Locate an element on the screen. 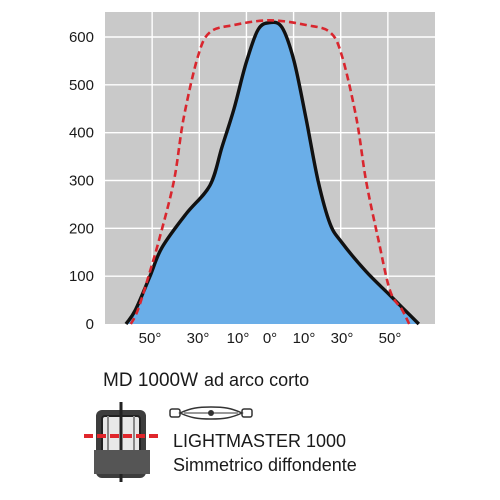 The image size is (500, 500). y-tick-label: 600 is located at coordinates (81, 37).